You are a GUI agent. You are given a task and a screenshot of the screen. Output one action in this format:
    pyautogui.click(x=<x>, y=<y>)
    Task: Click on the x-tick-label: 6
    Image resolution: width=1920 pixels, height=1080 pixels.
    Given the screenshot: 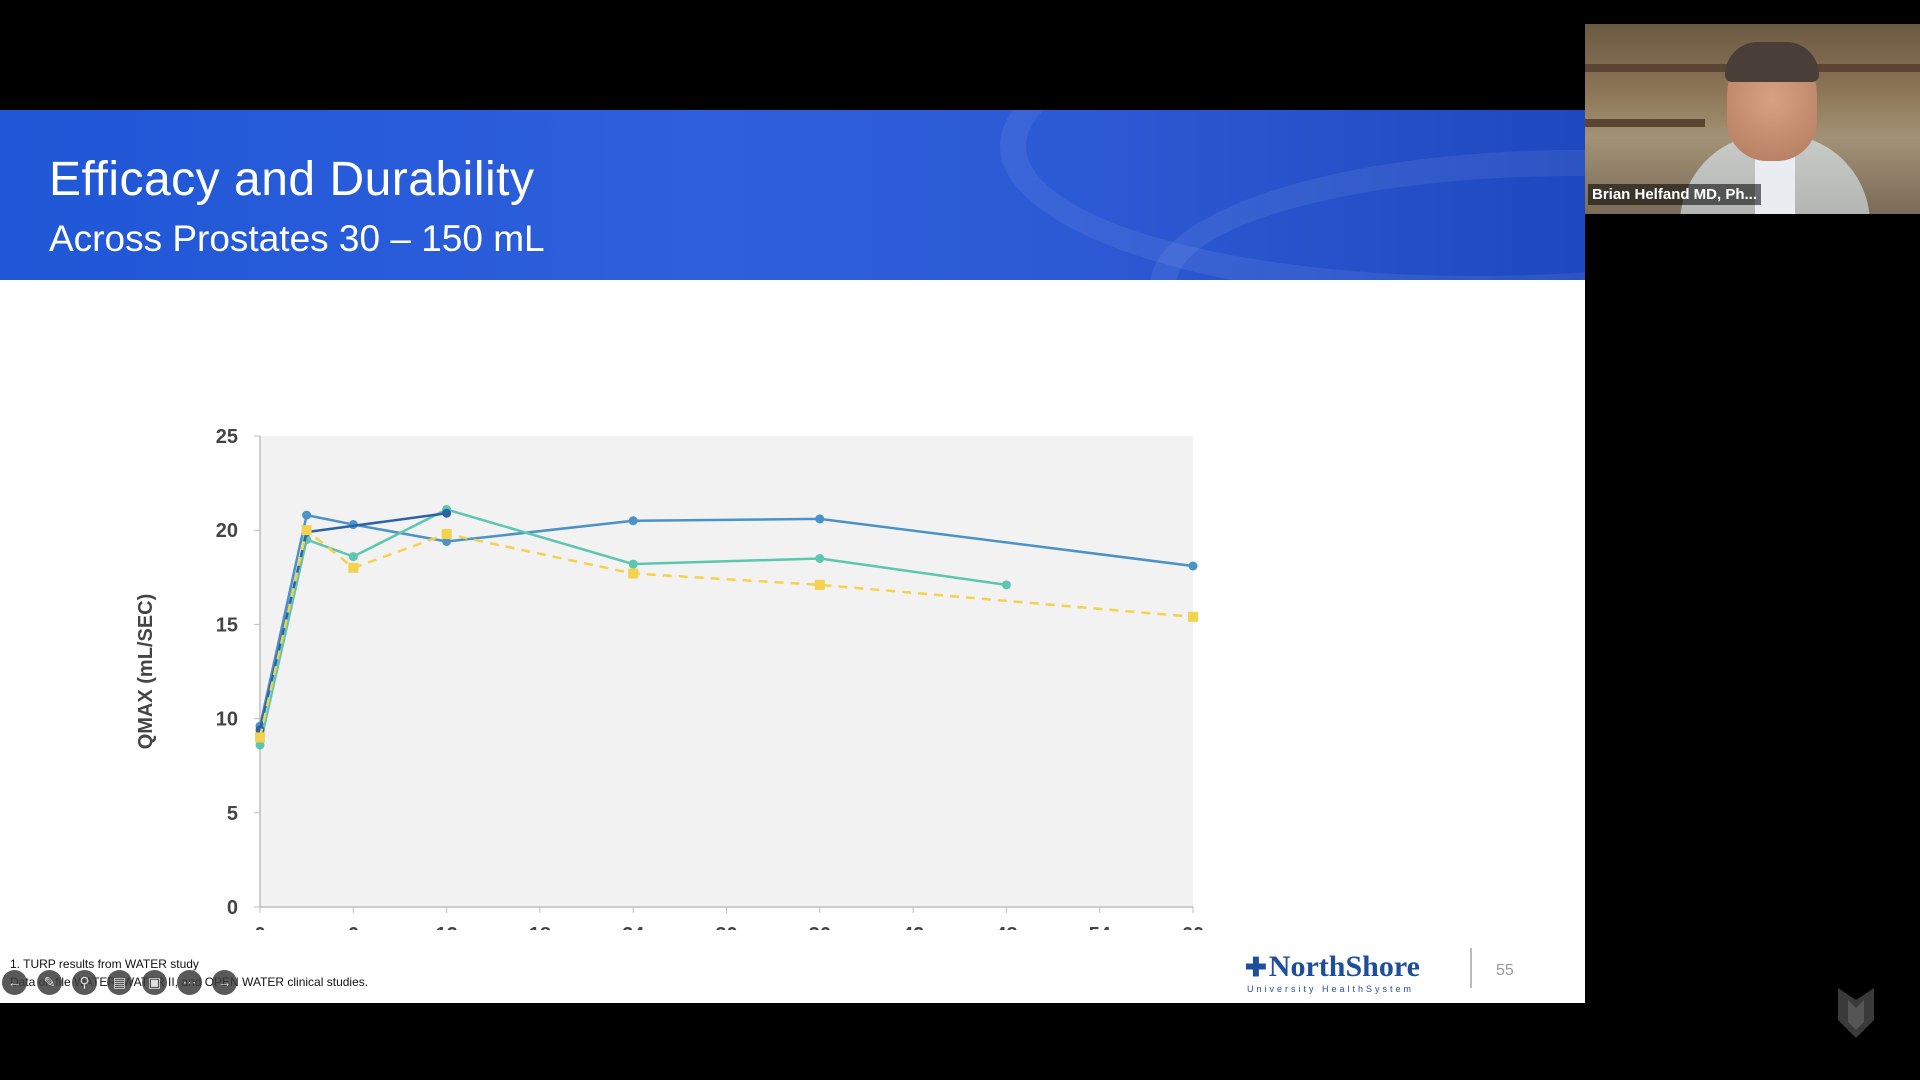 What is the action you would take?
    pyautogui.click(x=353, y=927)
    